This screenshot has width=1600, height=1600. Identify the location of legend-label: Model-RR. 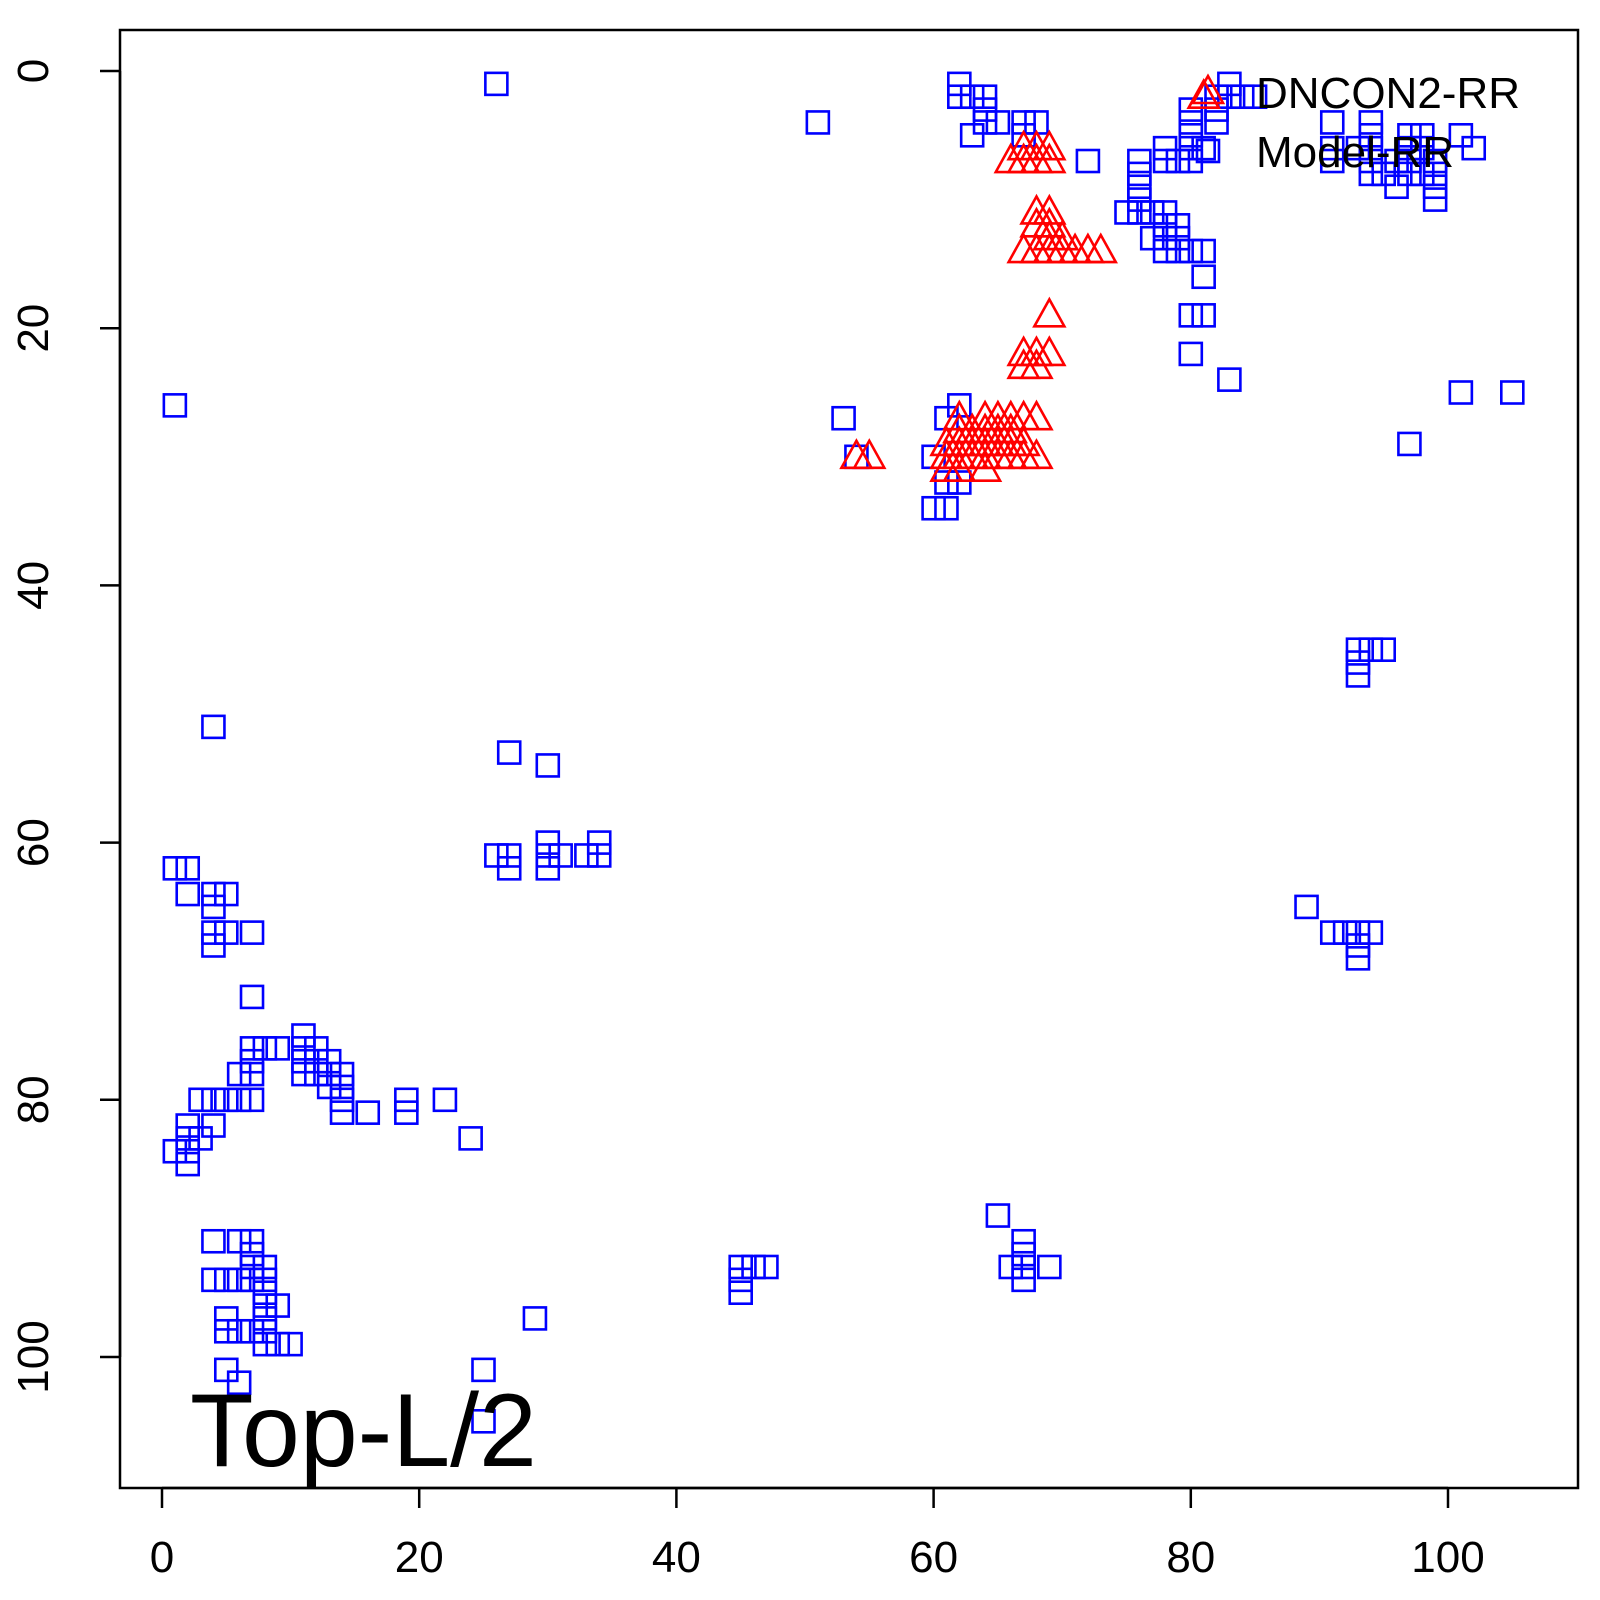
(1355, 152).